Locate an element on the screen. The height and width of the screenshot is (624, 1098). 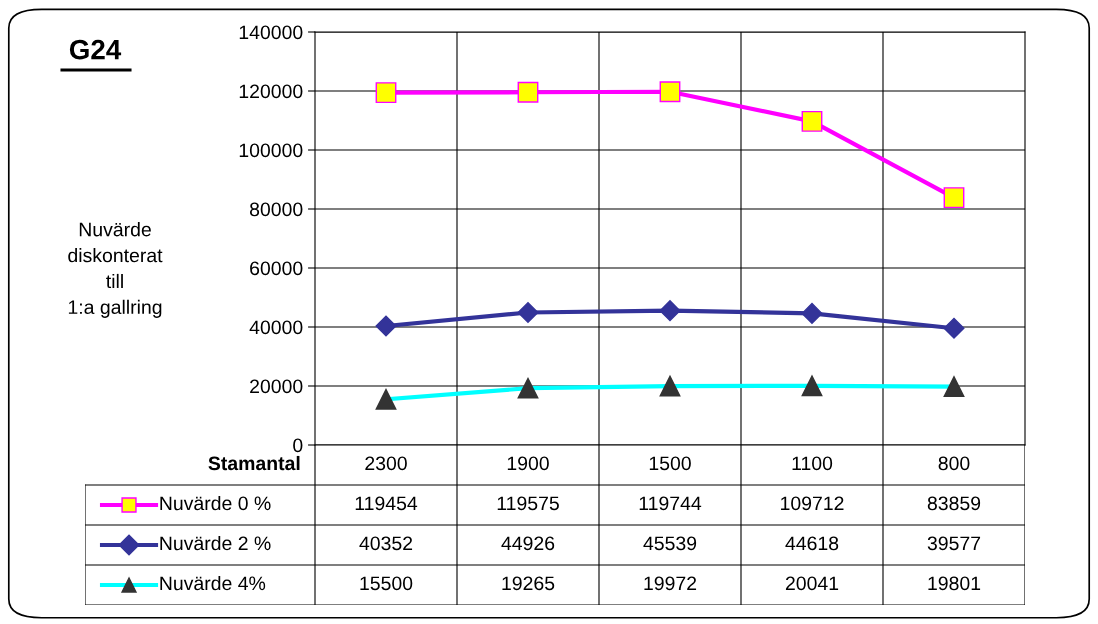
legend-label: Nuvärde 4% is located at coordinates (213, 583).